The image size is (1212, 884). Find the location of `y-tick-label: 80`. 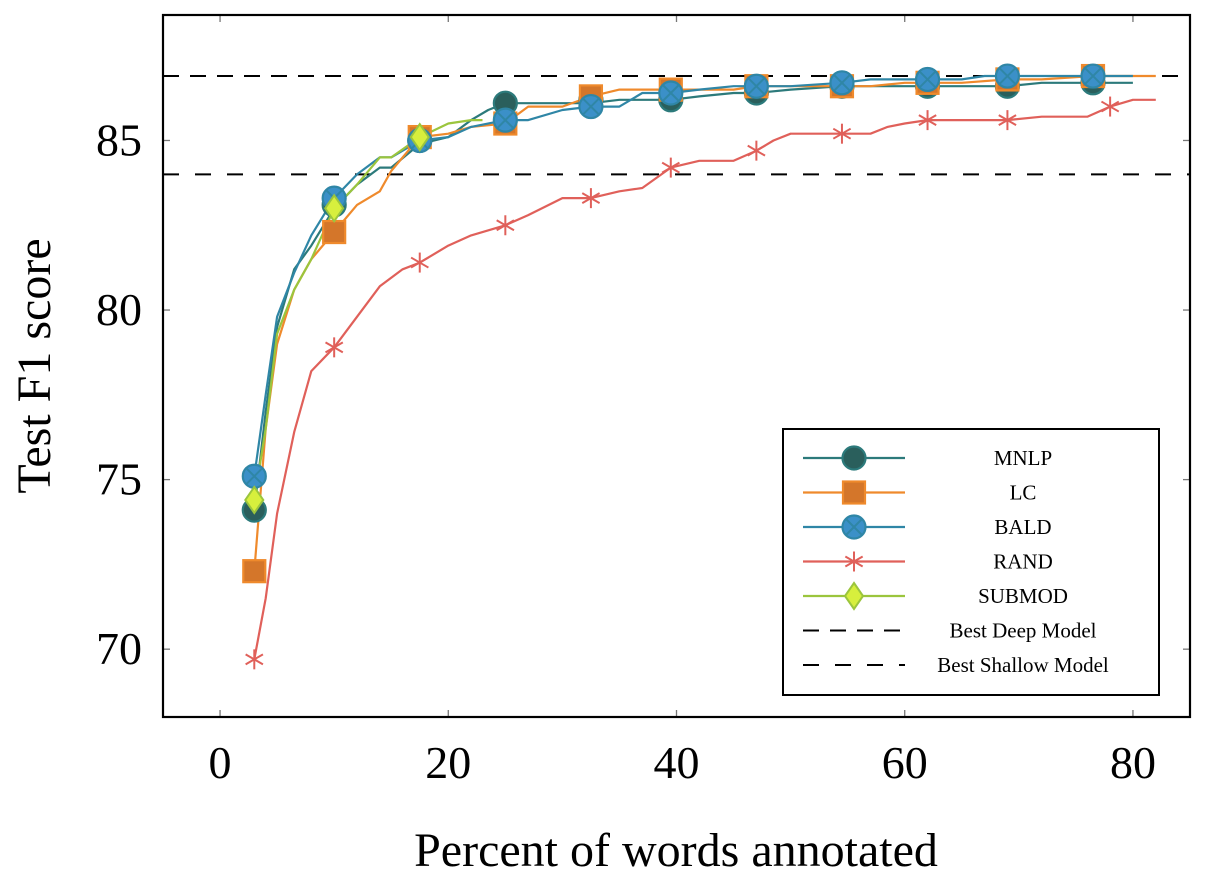

y-tick-label: 80 is located at coordinates (119, 309).